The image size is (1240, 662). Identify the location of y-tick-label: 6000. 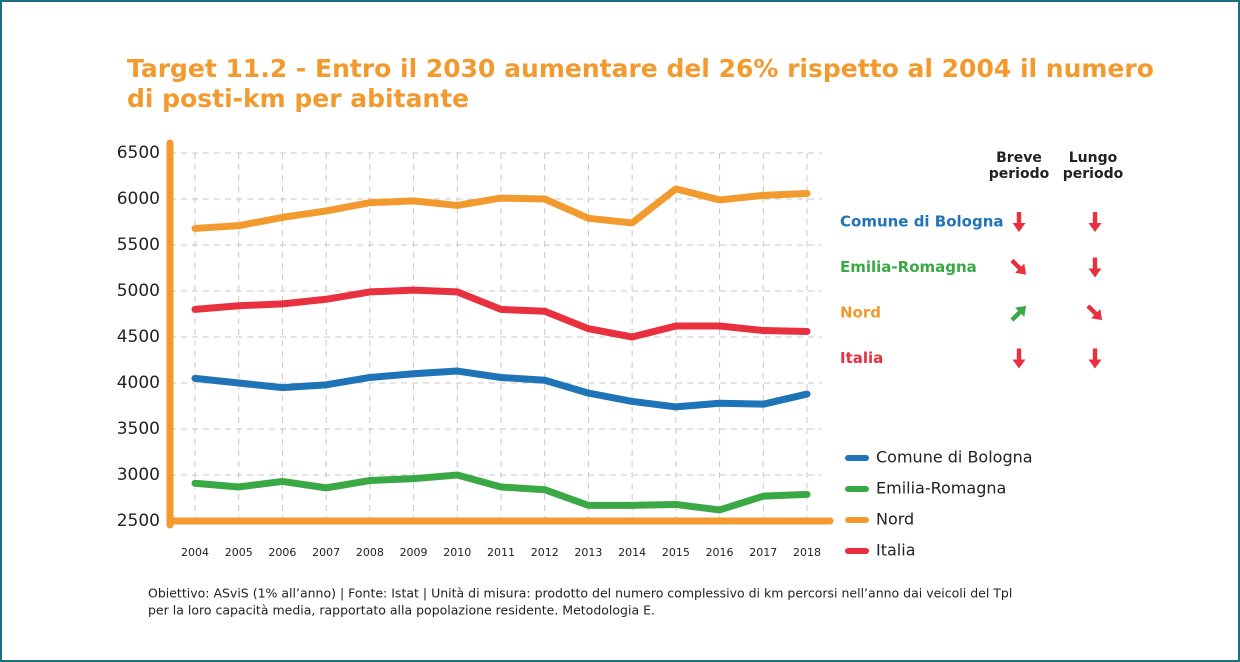
(138, 199).